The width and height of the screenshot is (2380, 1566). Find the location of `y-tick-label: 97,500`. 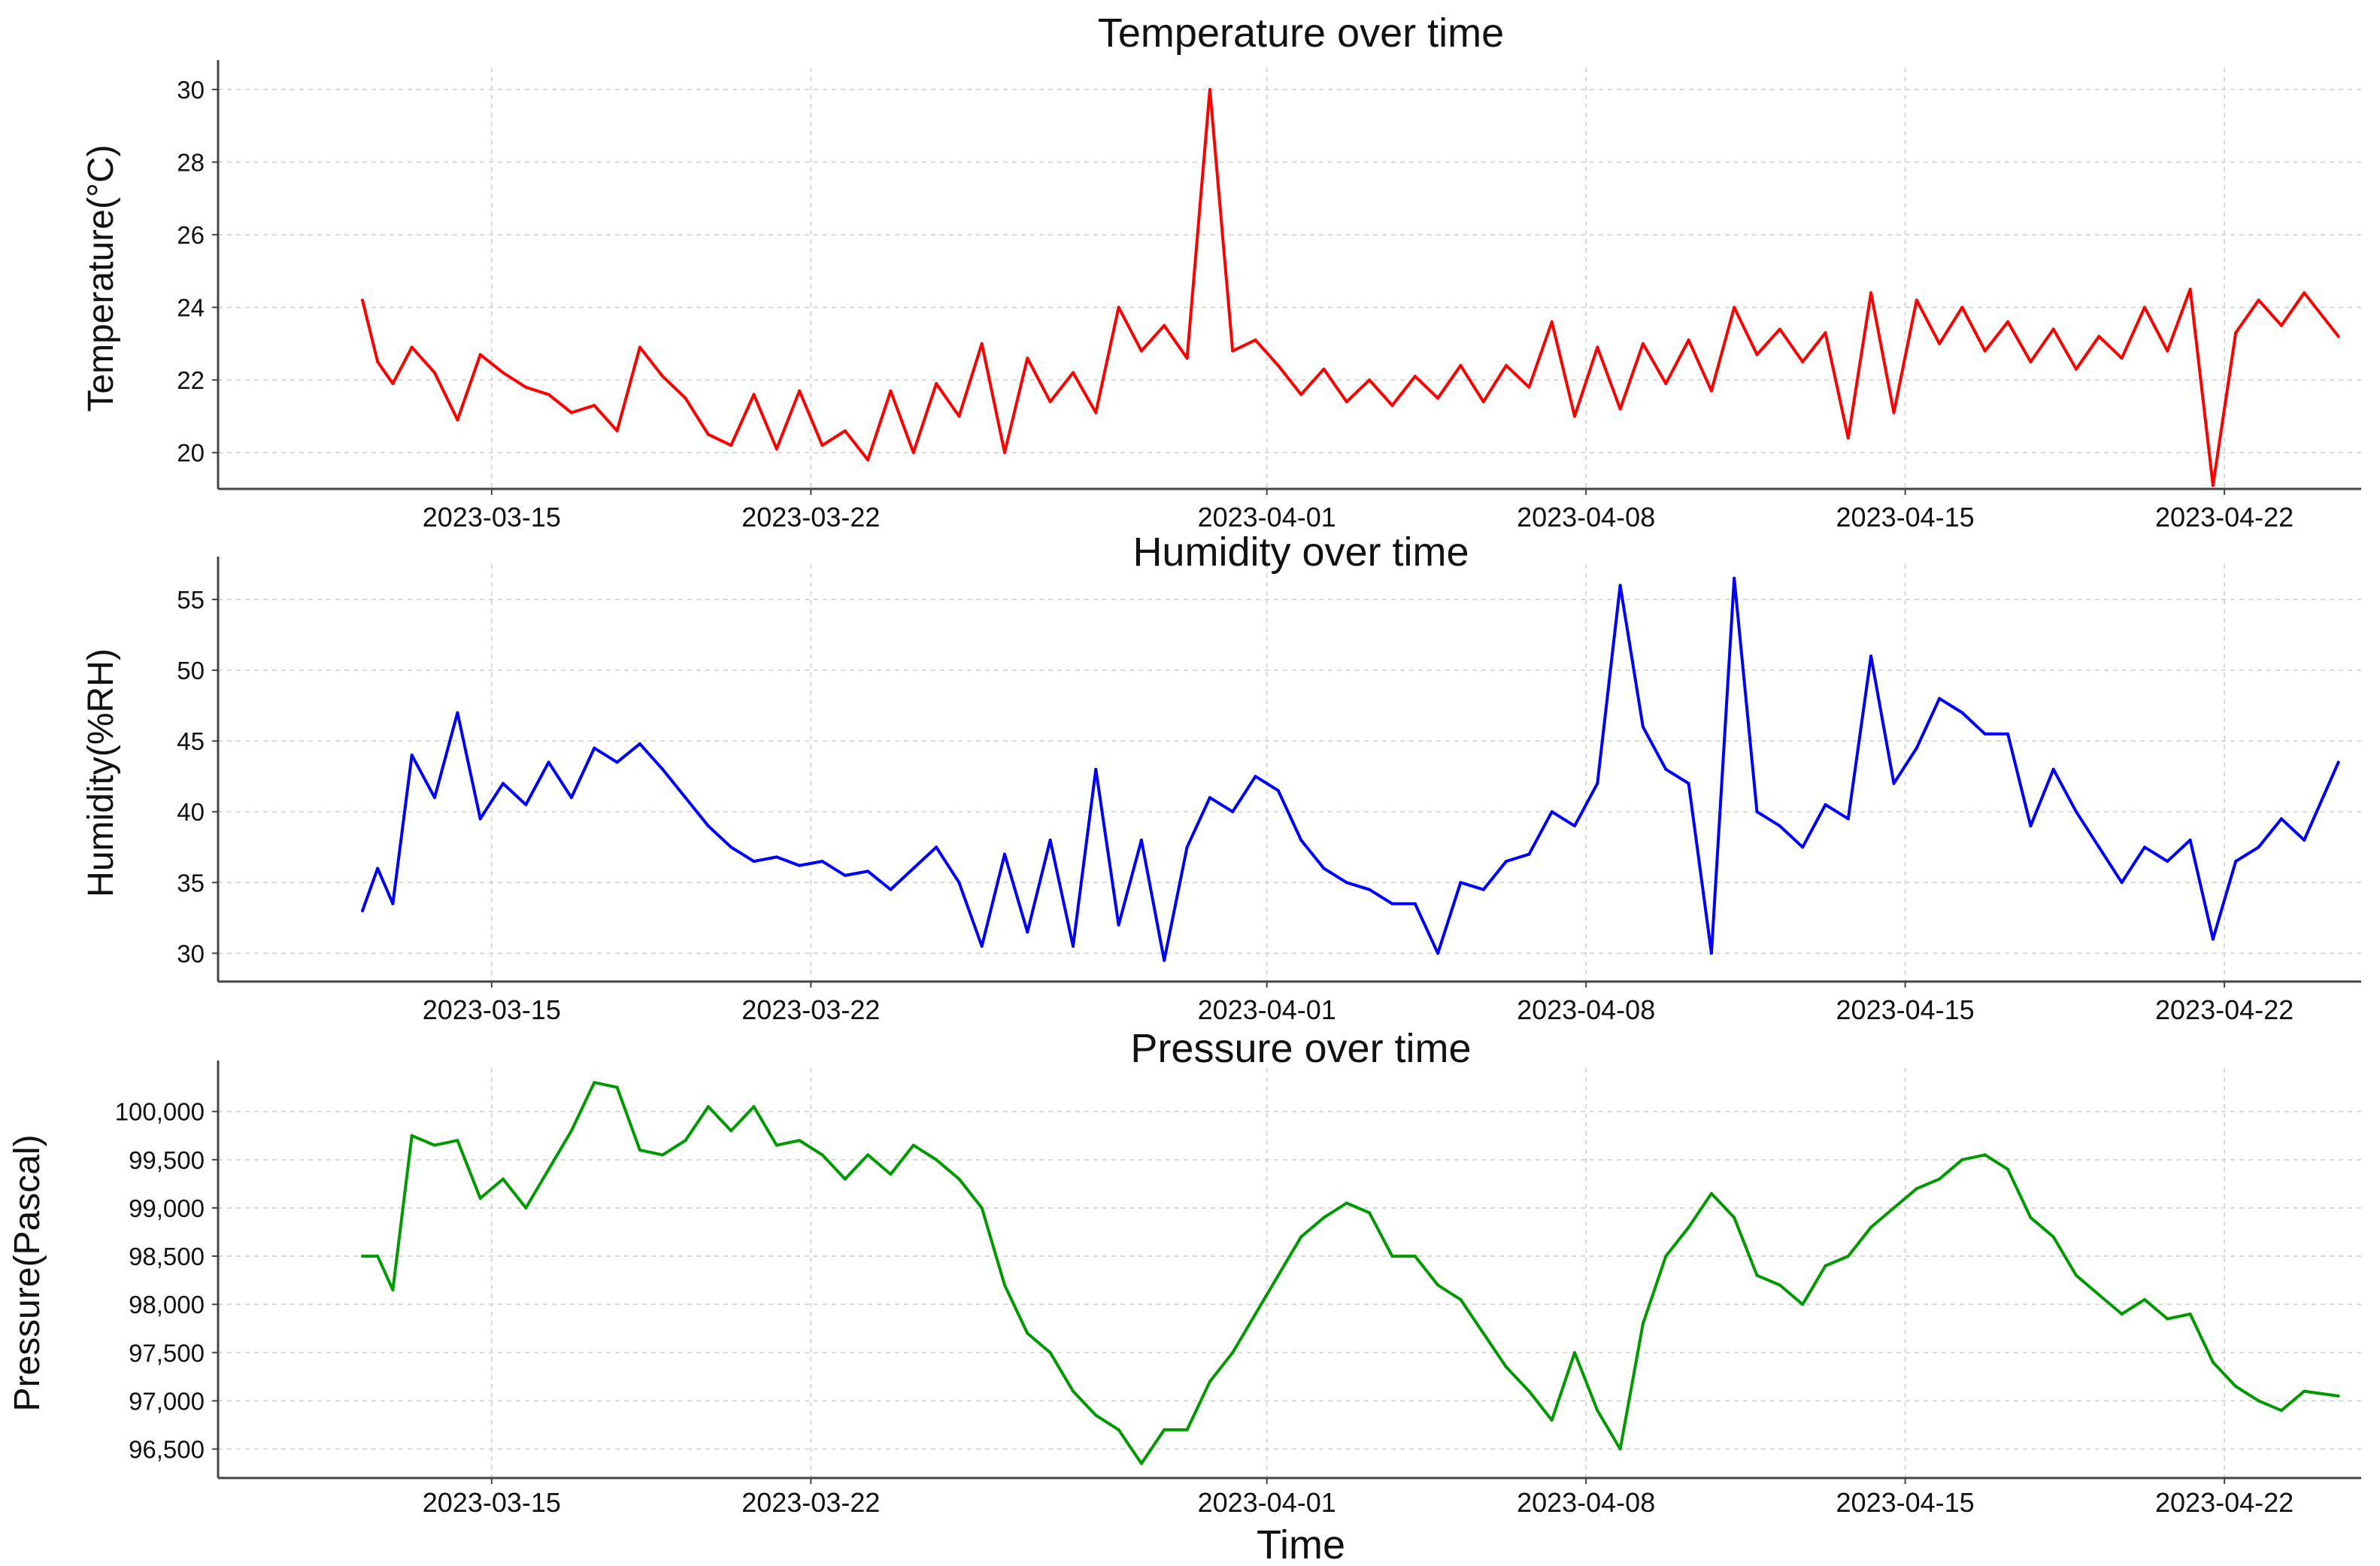

y-tick-label: 97,500 is located at coordinates (167, 1353).